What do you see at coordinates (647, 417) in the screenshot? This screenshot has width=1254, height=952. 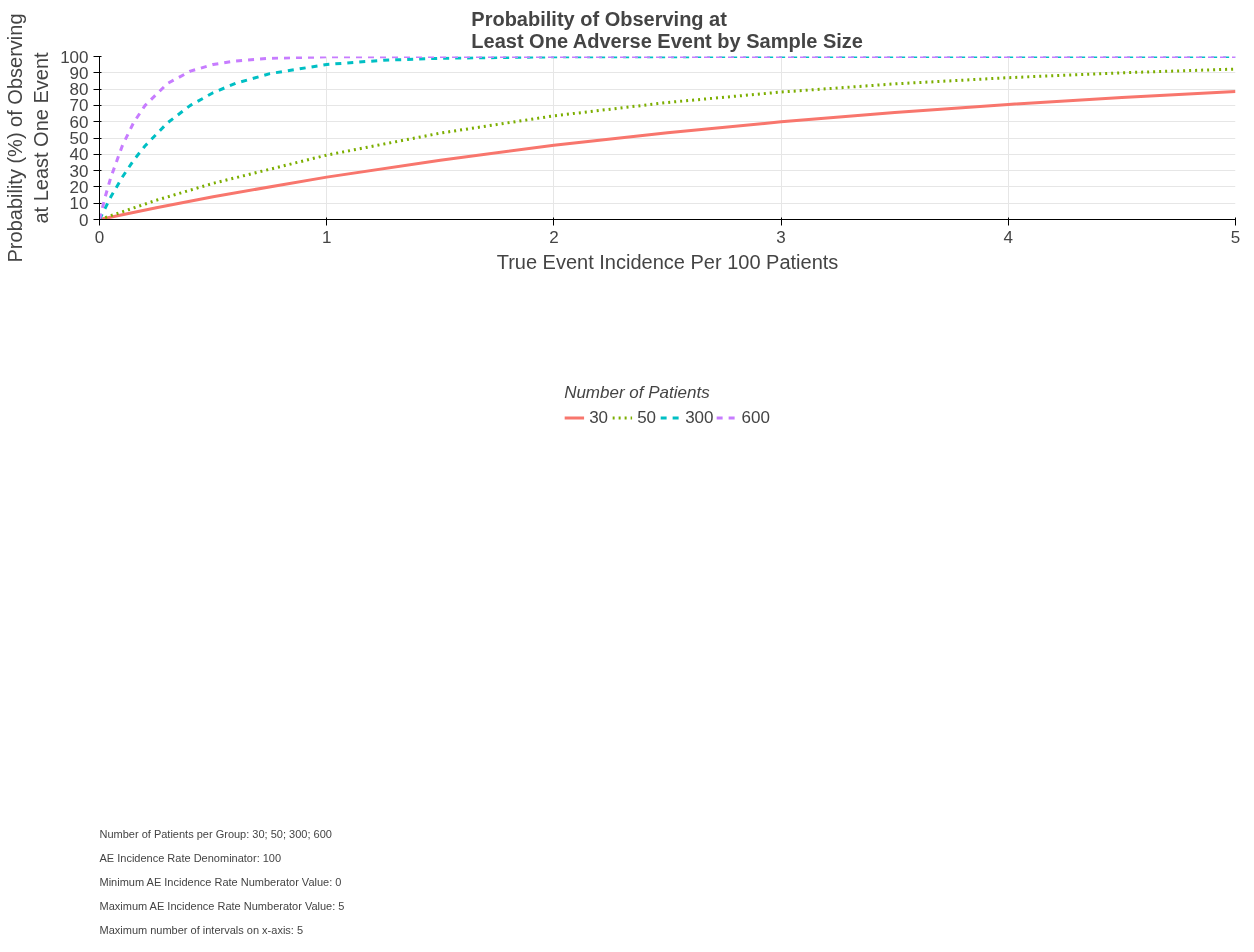 I see `legend-label: 50` at bounding box center [647, 417].